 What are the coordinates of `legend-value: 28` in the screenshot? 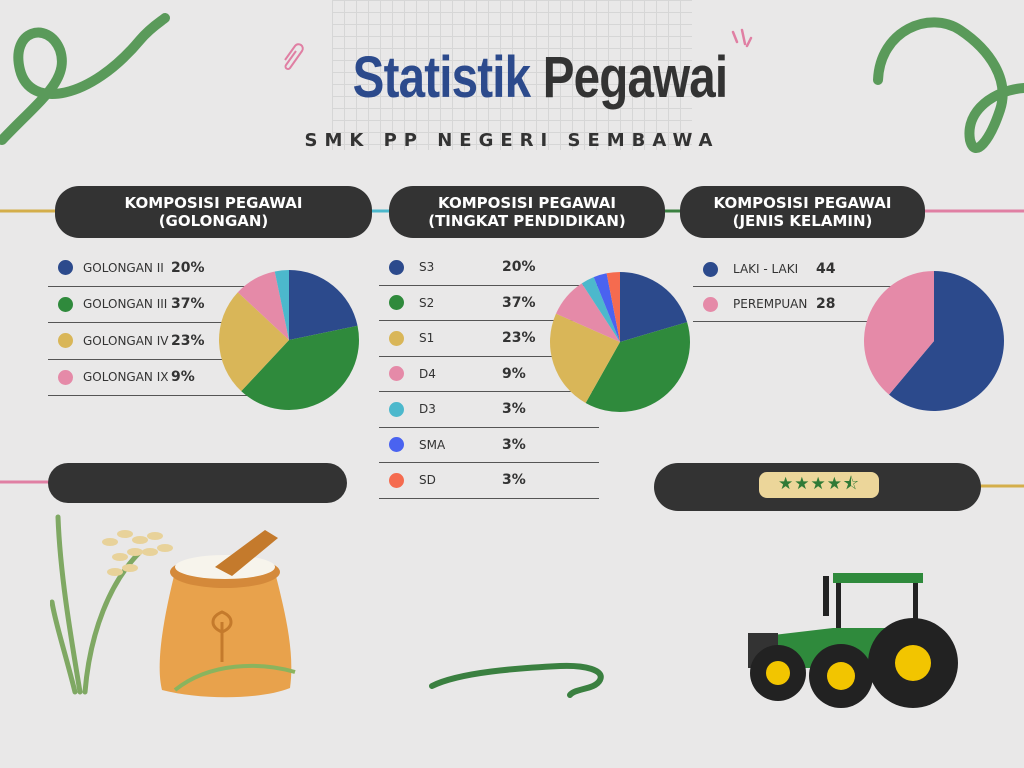 It's located at (826, 304).